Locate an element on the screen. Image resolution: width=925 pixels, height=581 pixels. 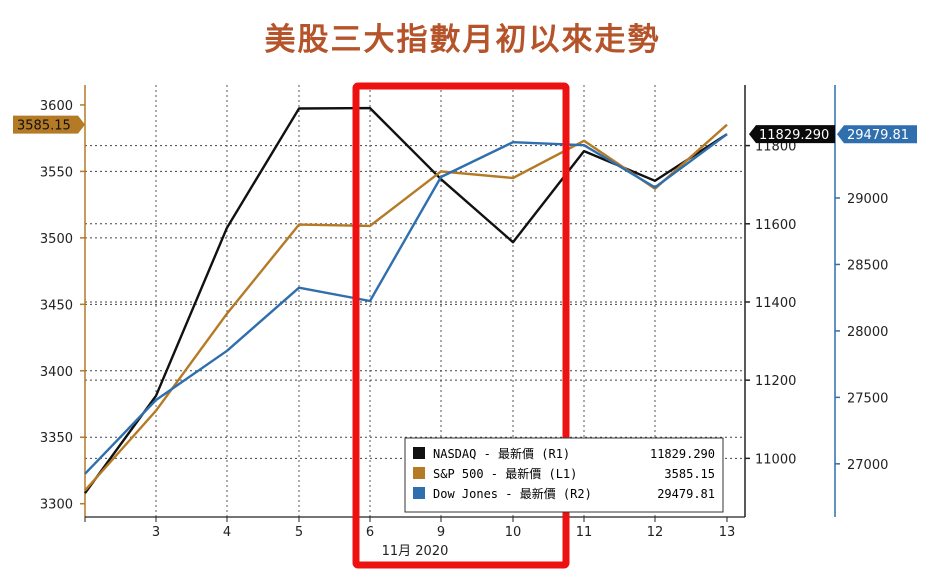
x-tick-label: 10 is located at coordinates (513, 532).